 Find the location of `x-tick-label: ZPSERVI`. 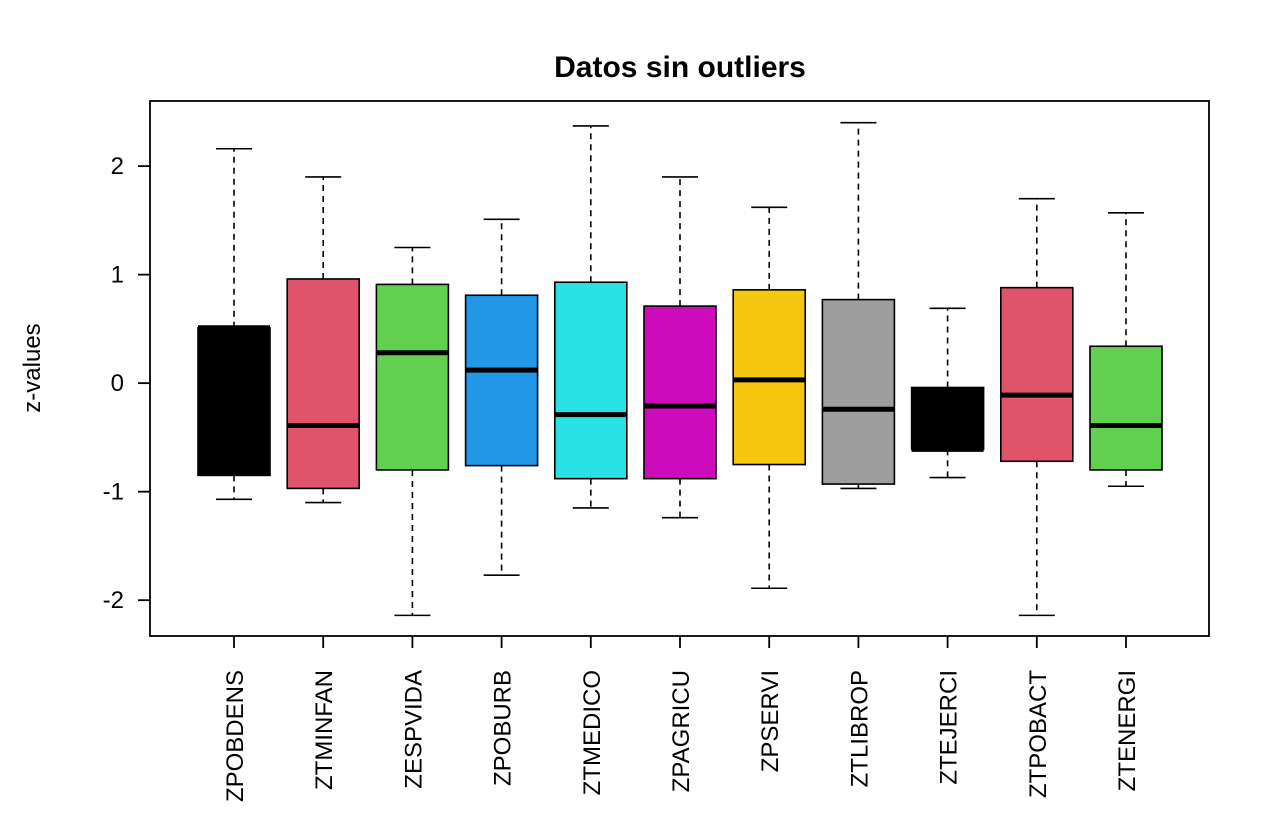

x-tick-label: ZPSERVI is located at coordinates (770, 721).